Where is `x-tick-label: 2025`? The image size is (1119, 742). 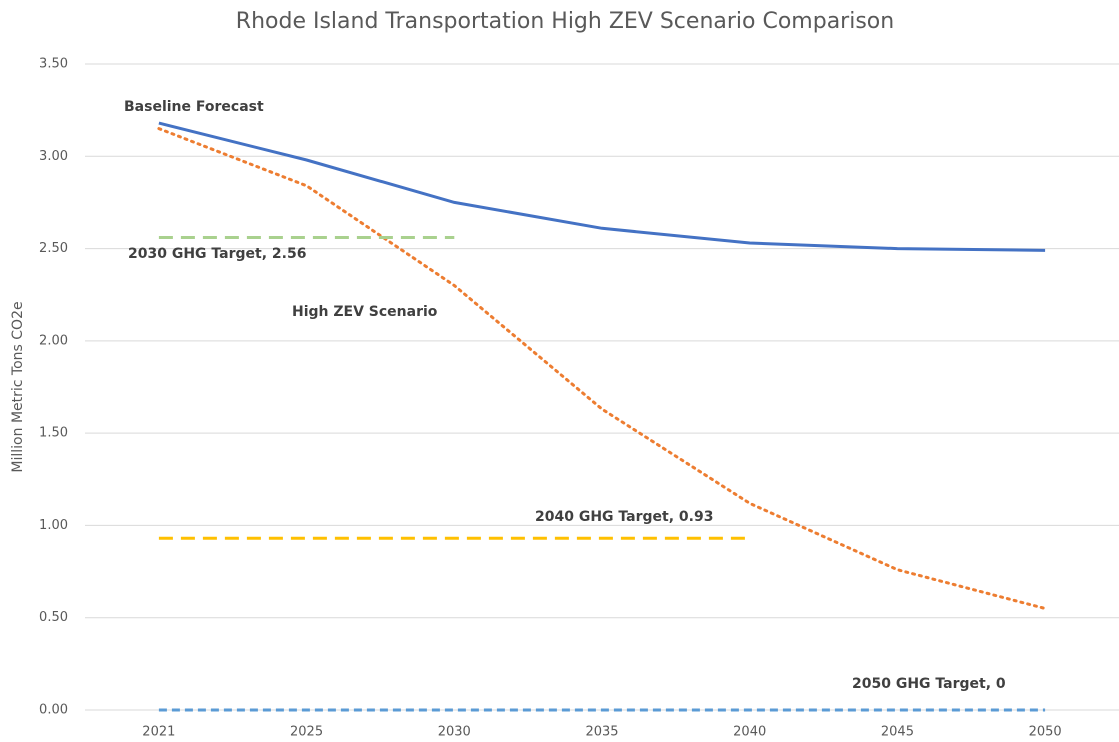 x-tick-label: 2025 is located at coordinates (306, 732).